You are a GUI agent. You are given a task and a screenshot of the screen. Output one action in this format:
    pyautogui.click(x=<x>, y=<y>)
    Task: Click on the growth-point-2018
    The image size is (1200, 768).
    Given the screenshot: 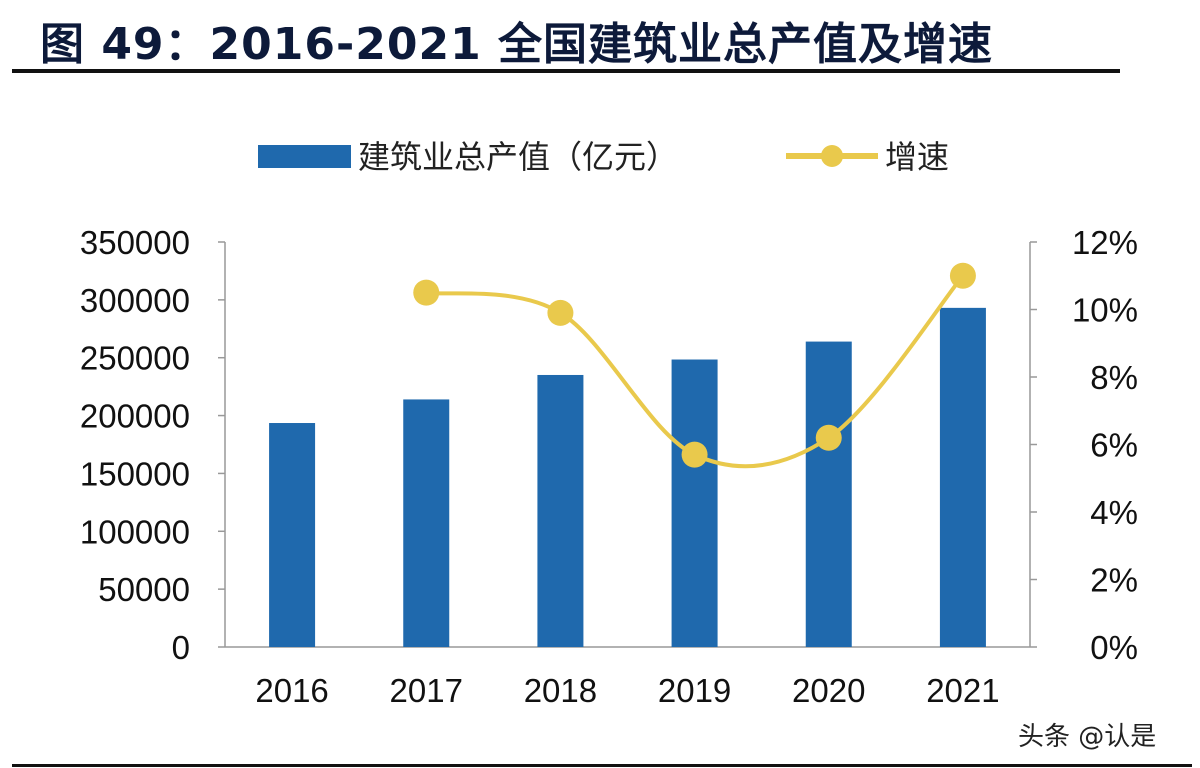 What is the action you would take?
    pyautogui.click(x=560, y=312)
    